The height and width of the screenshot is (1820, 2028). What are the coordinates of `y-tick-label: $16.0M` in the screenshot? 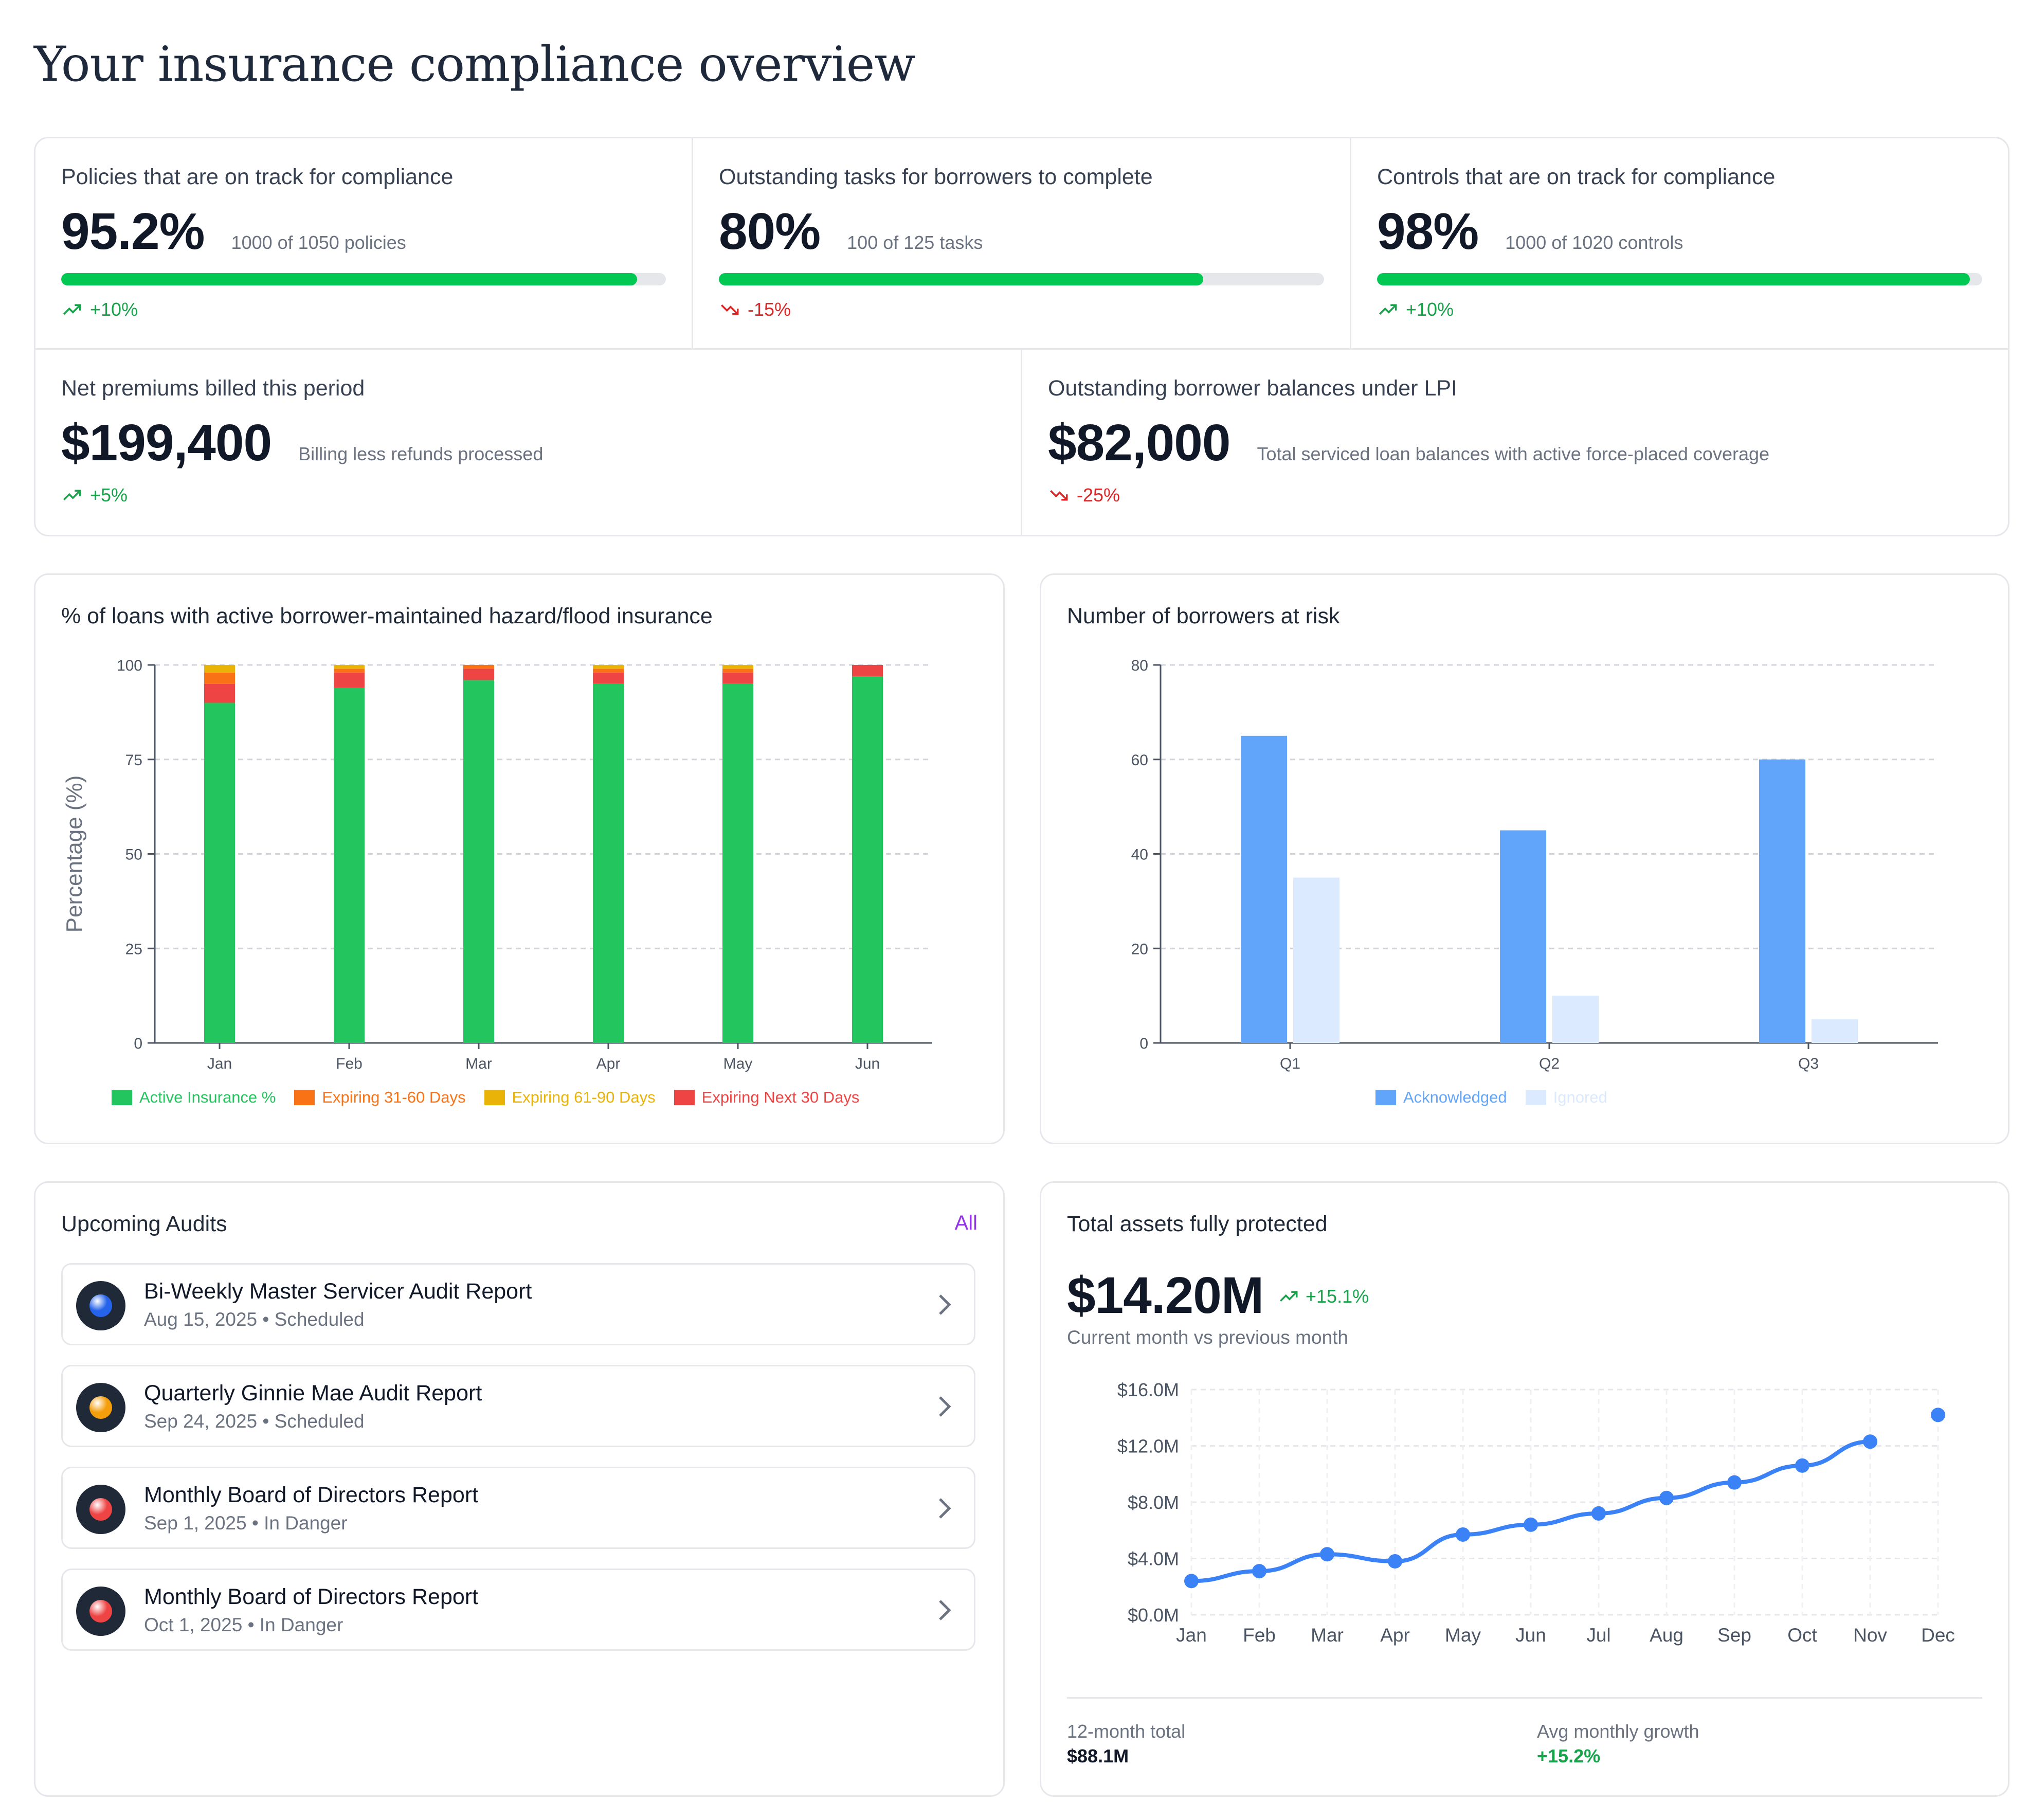 It's located at (1148, 1389).